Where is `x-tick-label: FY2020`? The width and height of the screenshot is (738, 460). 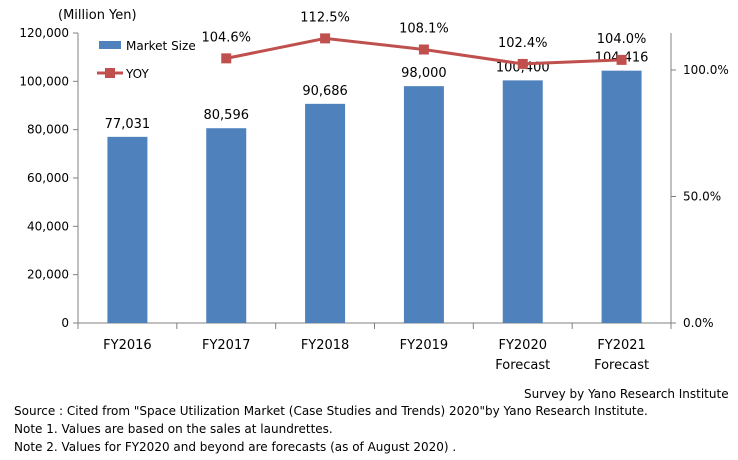
x-tick-label: FY2020 is located at coordinates (522, 345).